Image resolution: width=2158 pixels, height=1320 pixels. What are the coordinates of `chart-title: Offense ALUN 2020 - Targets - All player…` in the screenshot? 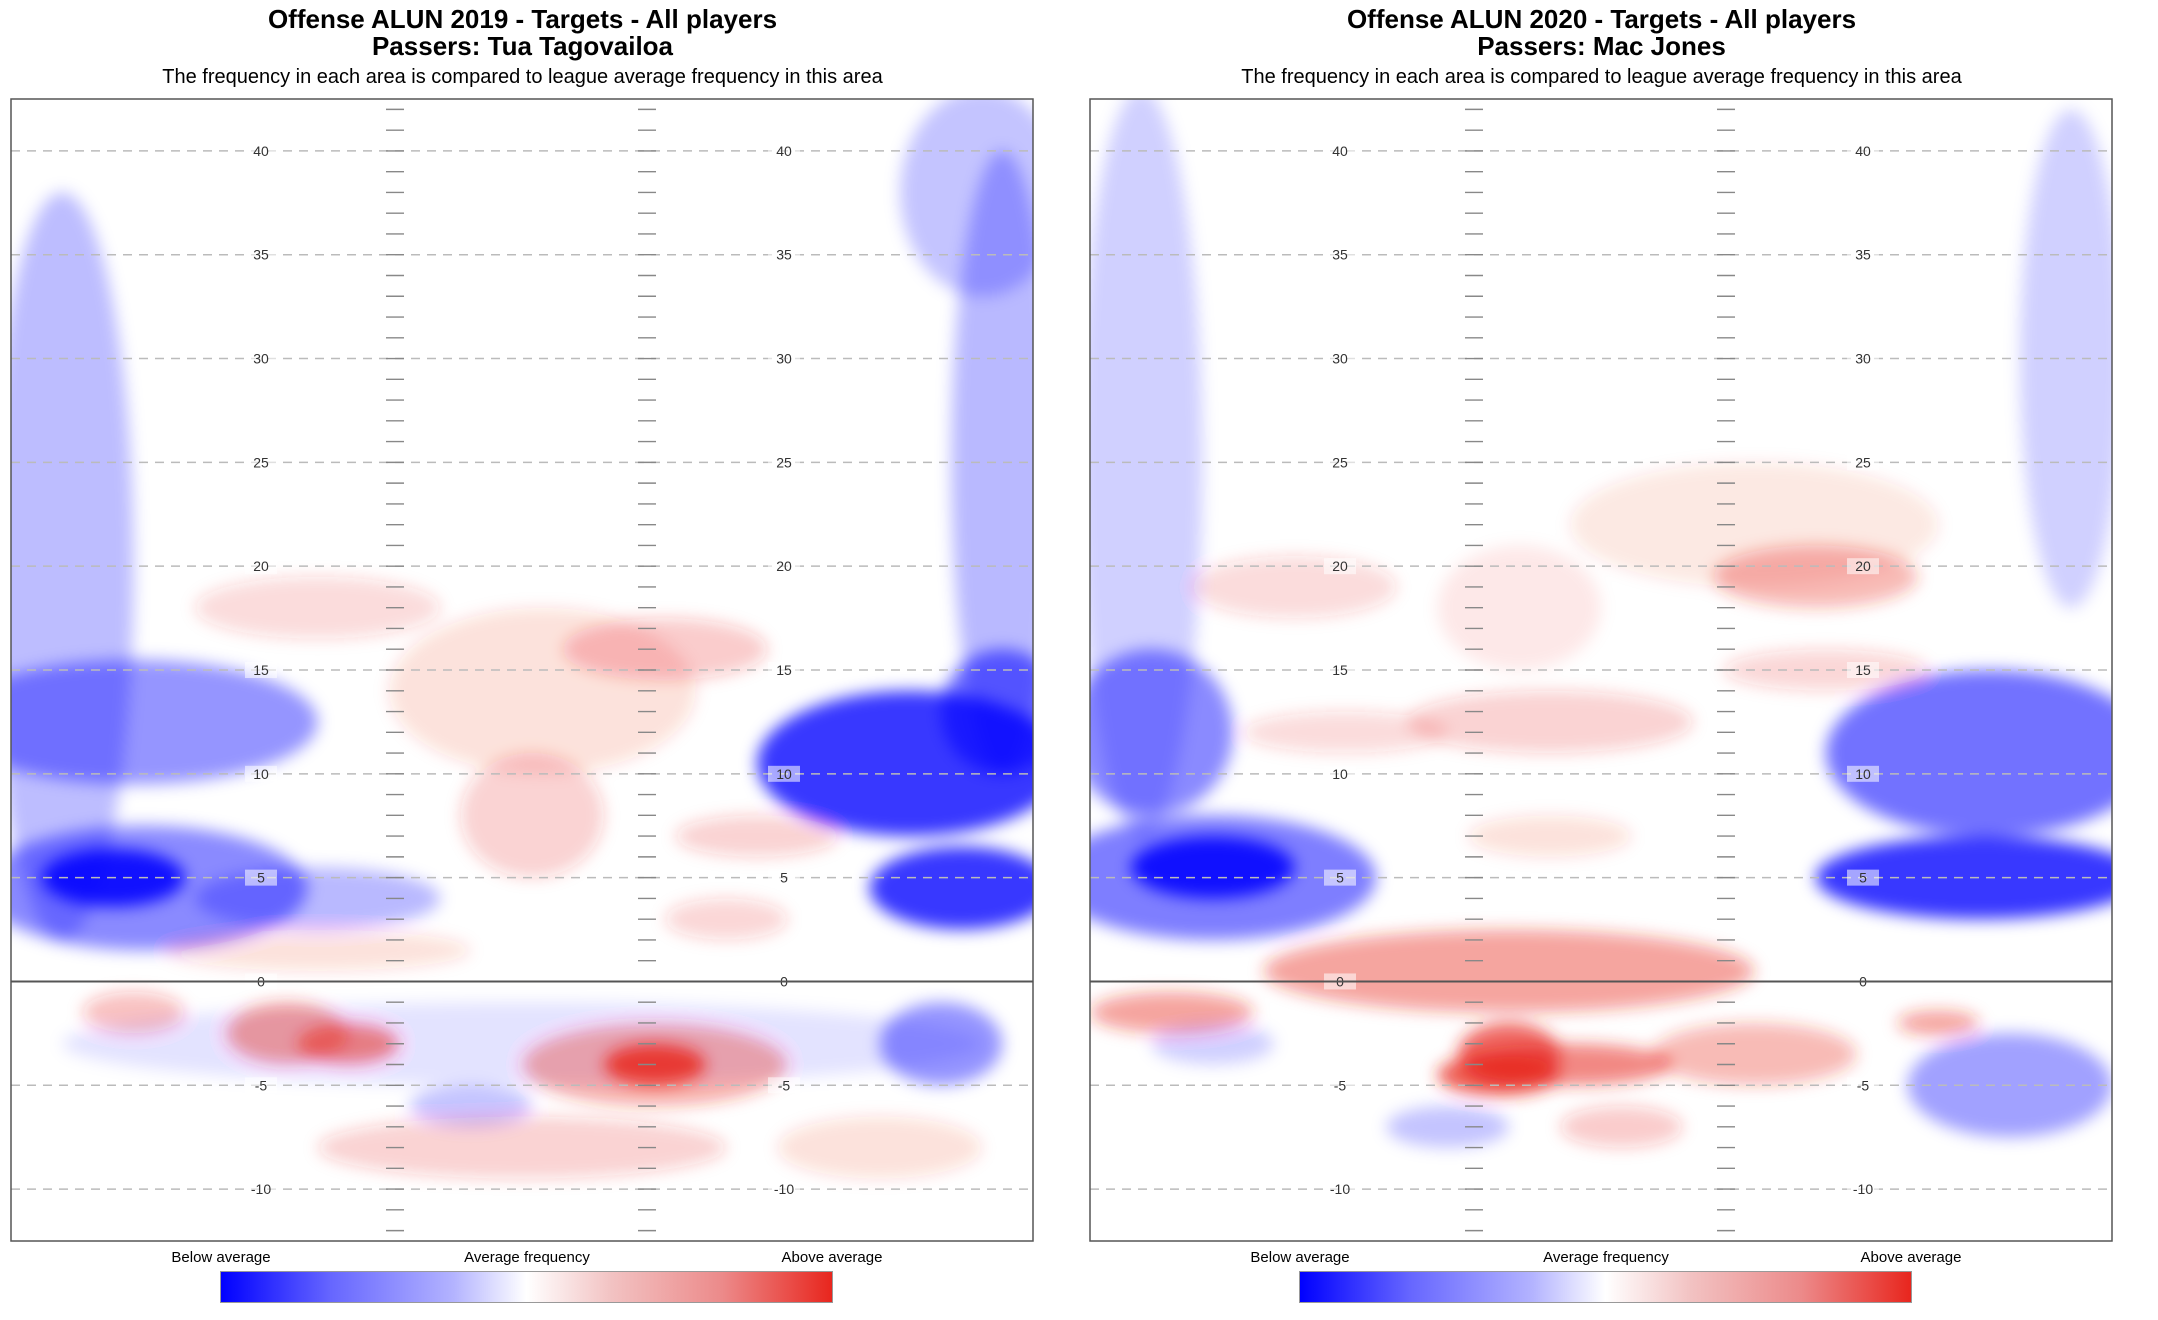 It's located at (1601, 19).